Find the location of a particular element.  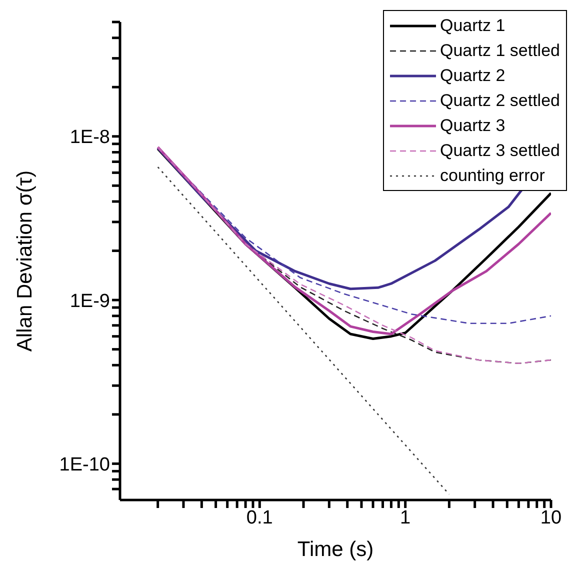

legend-label: Quartz 2 settled is located at coordinates (500, 100).